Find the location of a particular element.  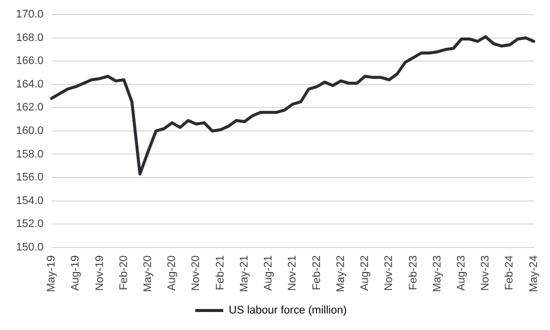

x-tick-label: May-22 is located at coordinates (340, 273).